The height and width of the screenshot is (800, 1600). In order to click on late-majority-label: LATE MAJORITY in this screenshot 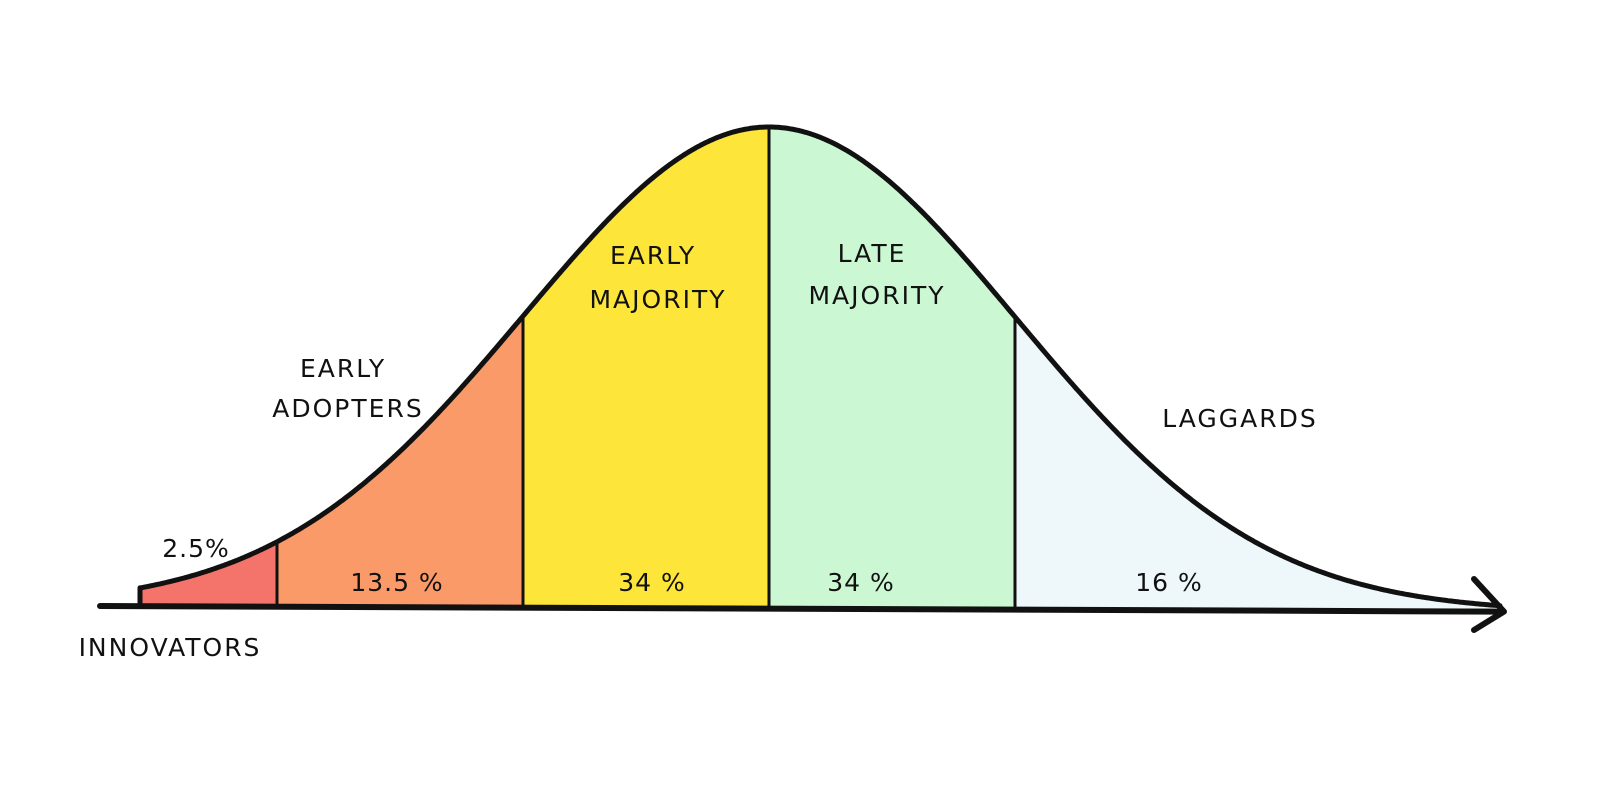, I will do `click(876, 274)`.